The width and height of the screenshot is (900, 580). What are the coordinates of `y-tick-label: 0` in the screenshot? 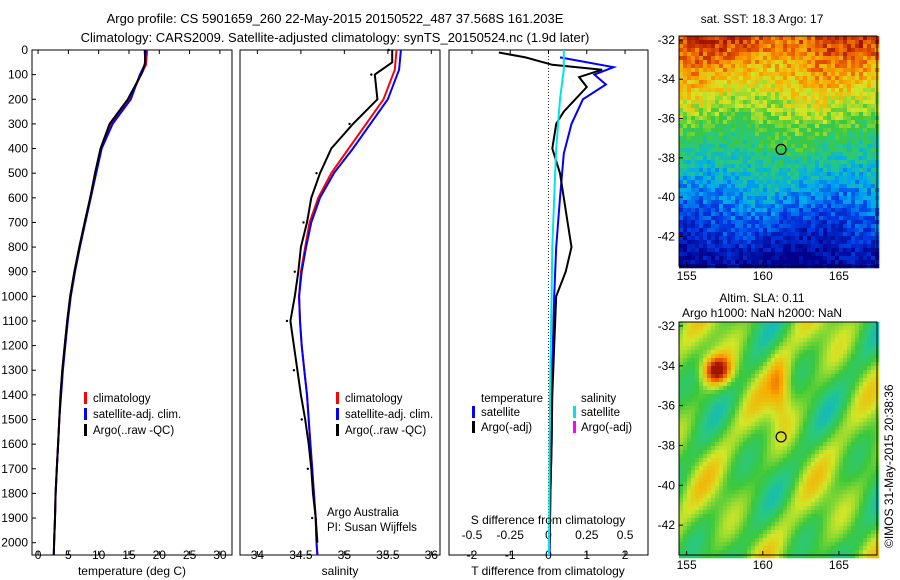 It's located at (24, 50).